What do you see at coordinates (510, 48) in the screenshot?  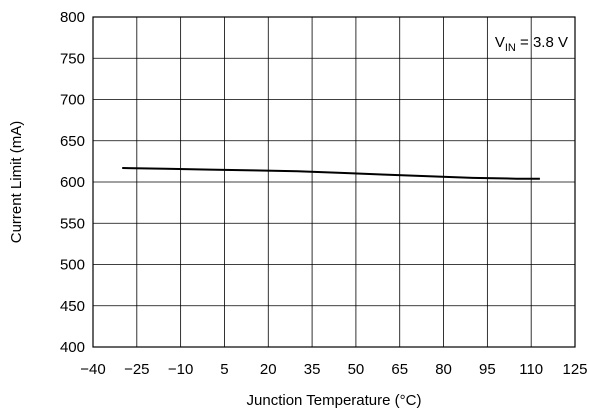 I see `vin-subscript: IN` at bounding box center [510, 48].